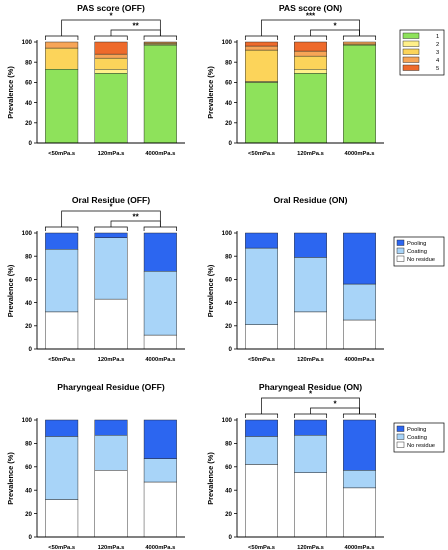  What do you see at coordinates (437, 69) in the screenshot?
I see `legend-label: 5` at bounding box center [437, 69].